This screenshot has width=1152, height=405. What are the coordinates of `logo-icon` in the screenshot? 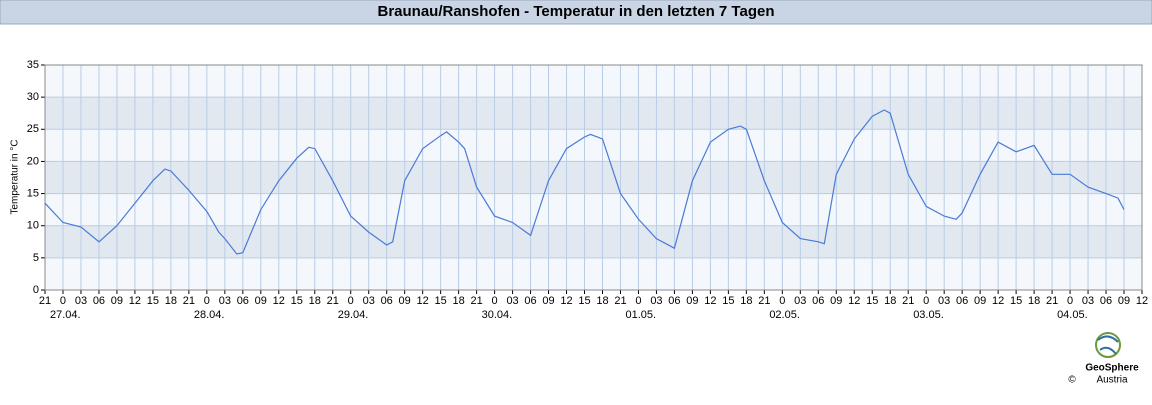 It's located at (1108, 345).